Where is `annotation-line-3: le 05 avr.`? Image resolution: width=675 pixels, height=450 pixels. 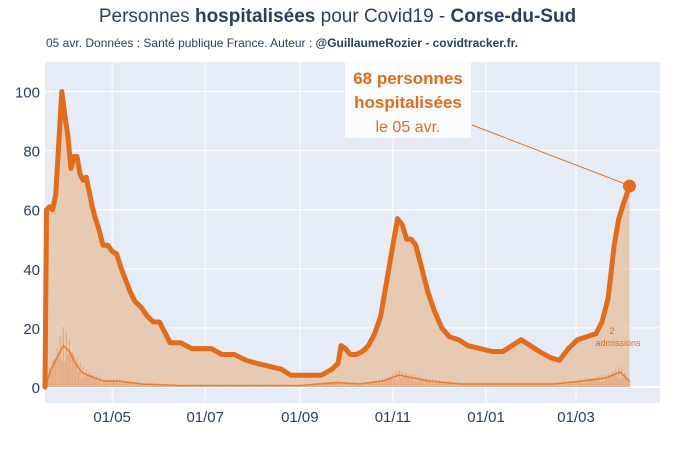 annotation-line-3: le 05 avr. is located at coordinates (408, 127).